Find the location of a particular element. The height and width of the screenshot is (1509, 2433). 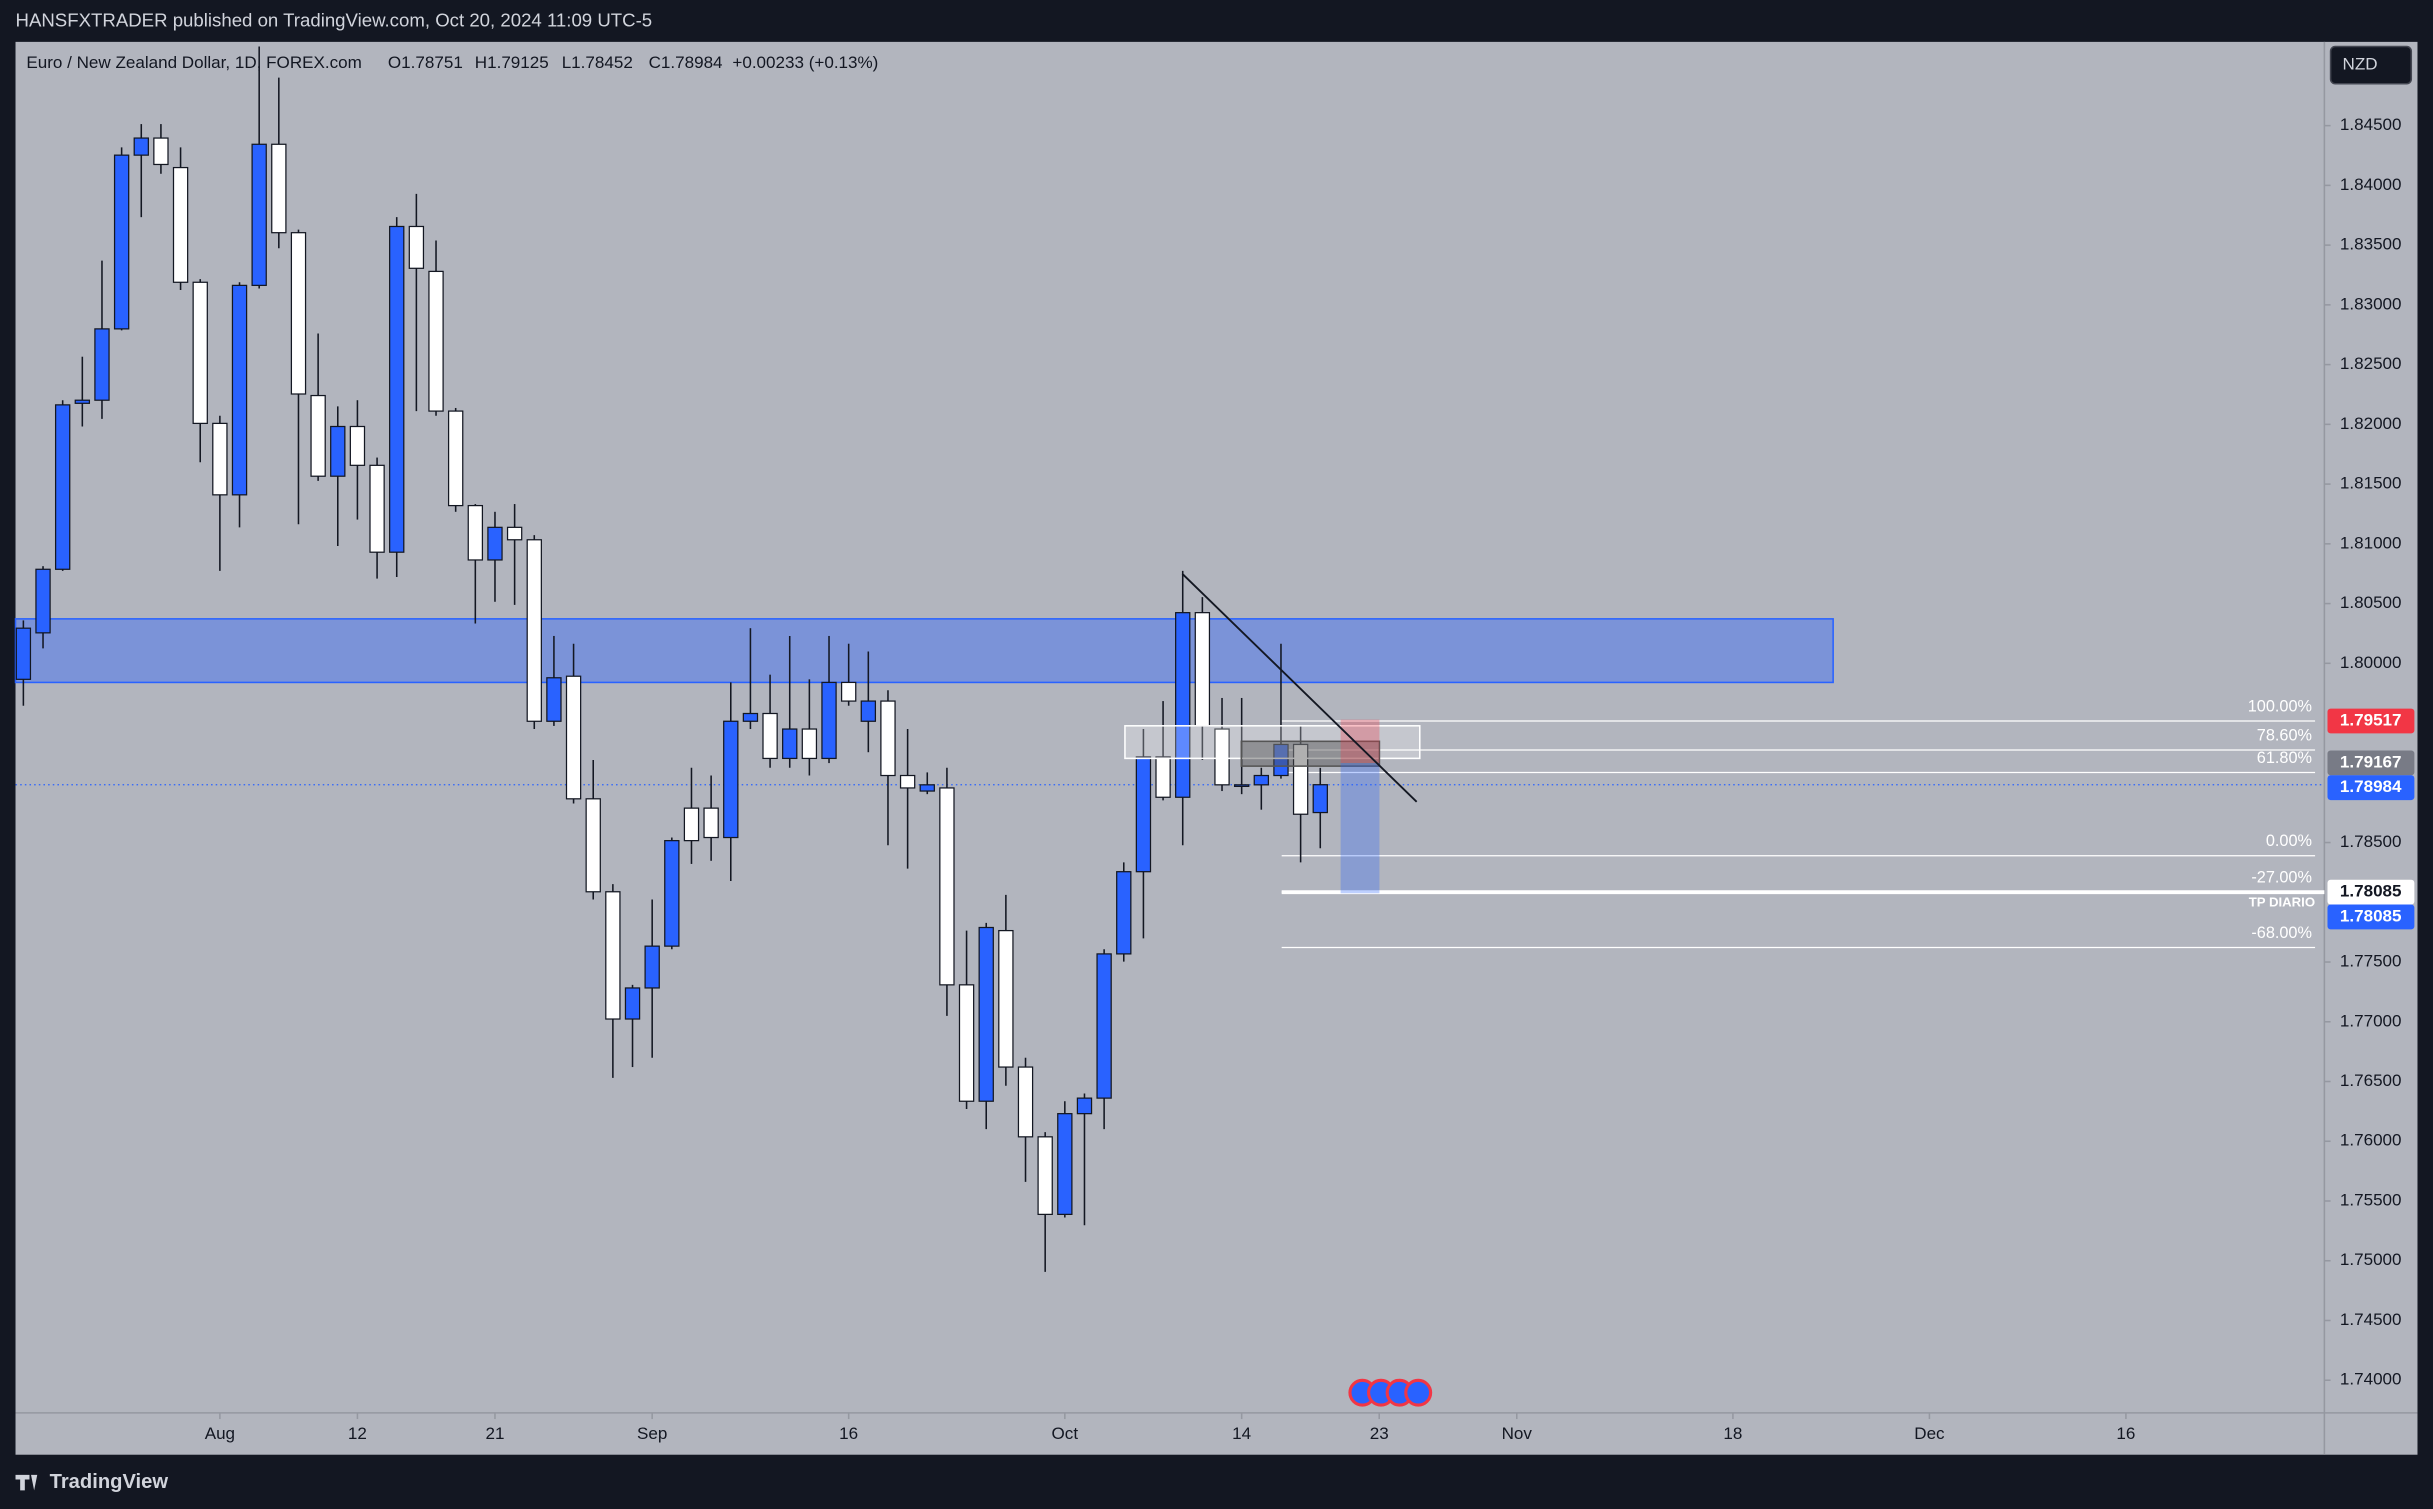

y-tick-label: 1.82500 is located at coordinates (2371, 363).